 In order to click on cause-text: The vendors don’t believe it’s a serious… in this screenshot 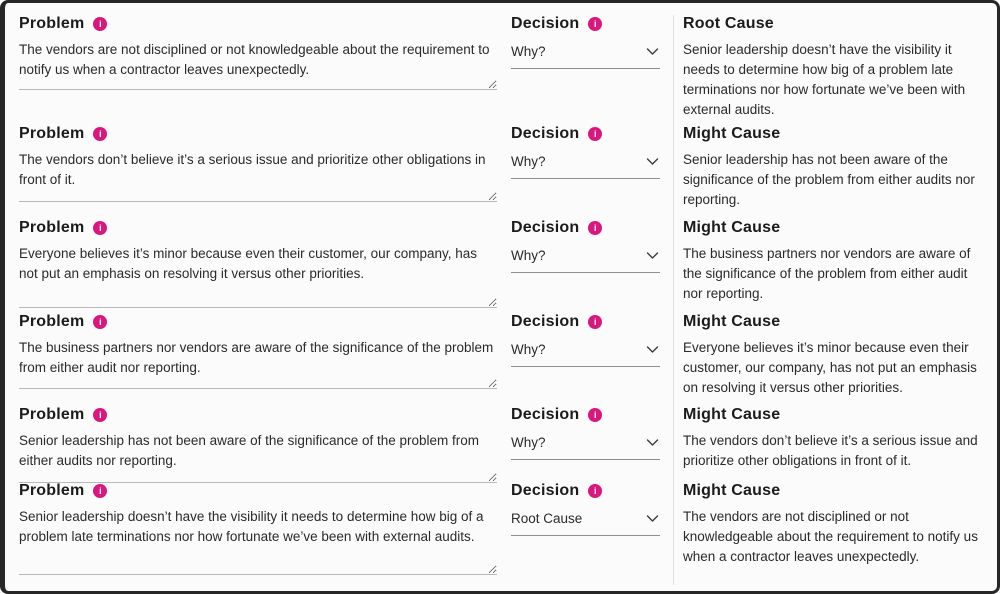, I will do `click(830, 450)`.